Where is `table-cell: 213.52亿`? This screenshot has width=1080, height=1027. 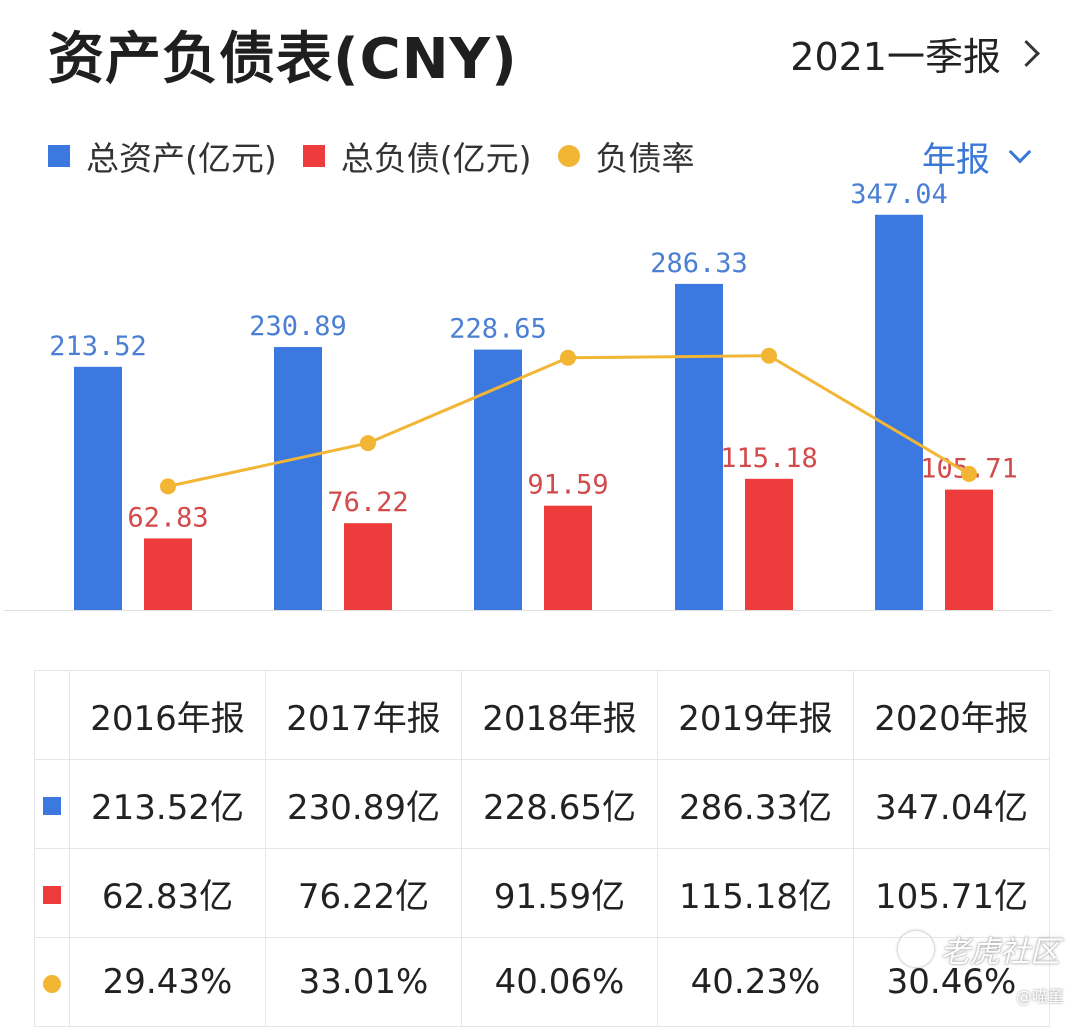 table-cell: 213.52亿 is located at coordinates (167, 804).